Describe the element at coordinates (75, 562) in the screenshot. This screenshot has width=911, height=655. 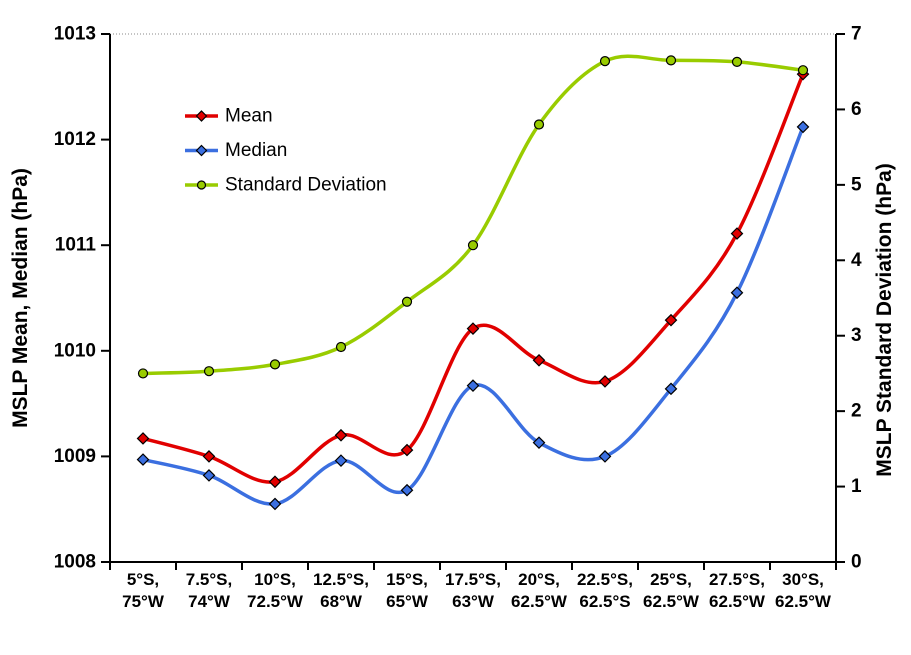
I see `left-axis-tick-label: 1008` at that location.